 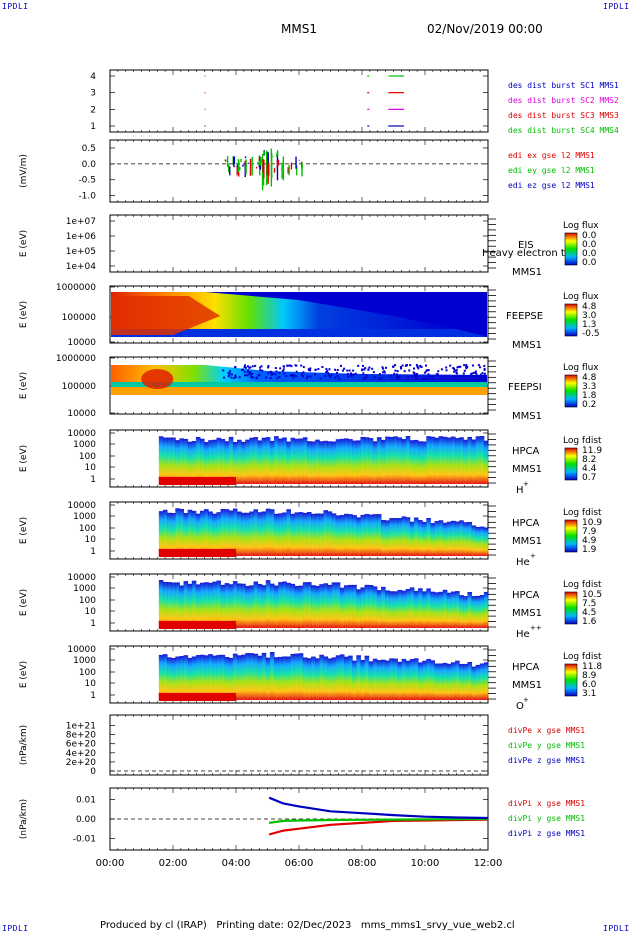 I want to click on divpe-legend-0: divPe x gse MMS1, so click(x=546, y=730).